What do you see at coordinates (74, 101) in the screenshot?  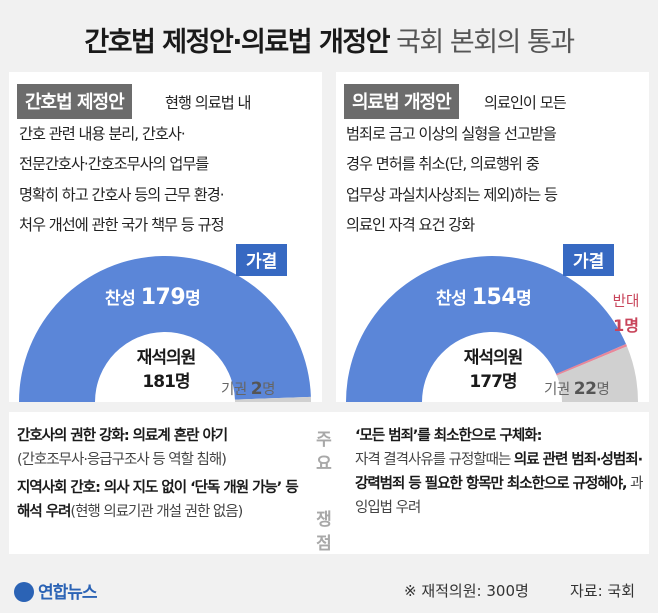 I see `nursing-act-tag: 간호법 제정안` at bounding box center [74, 101].